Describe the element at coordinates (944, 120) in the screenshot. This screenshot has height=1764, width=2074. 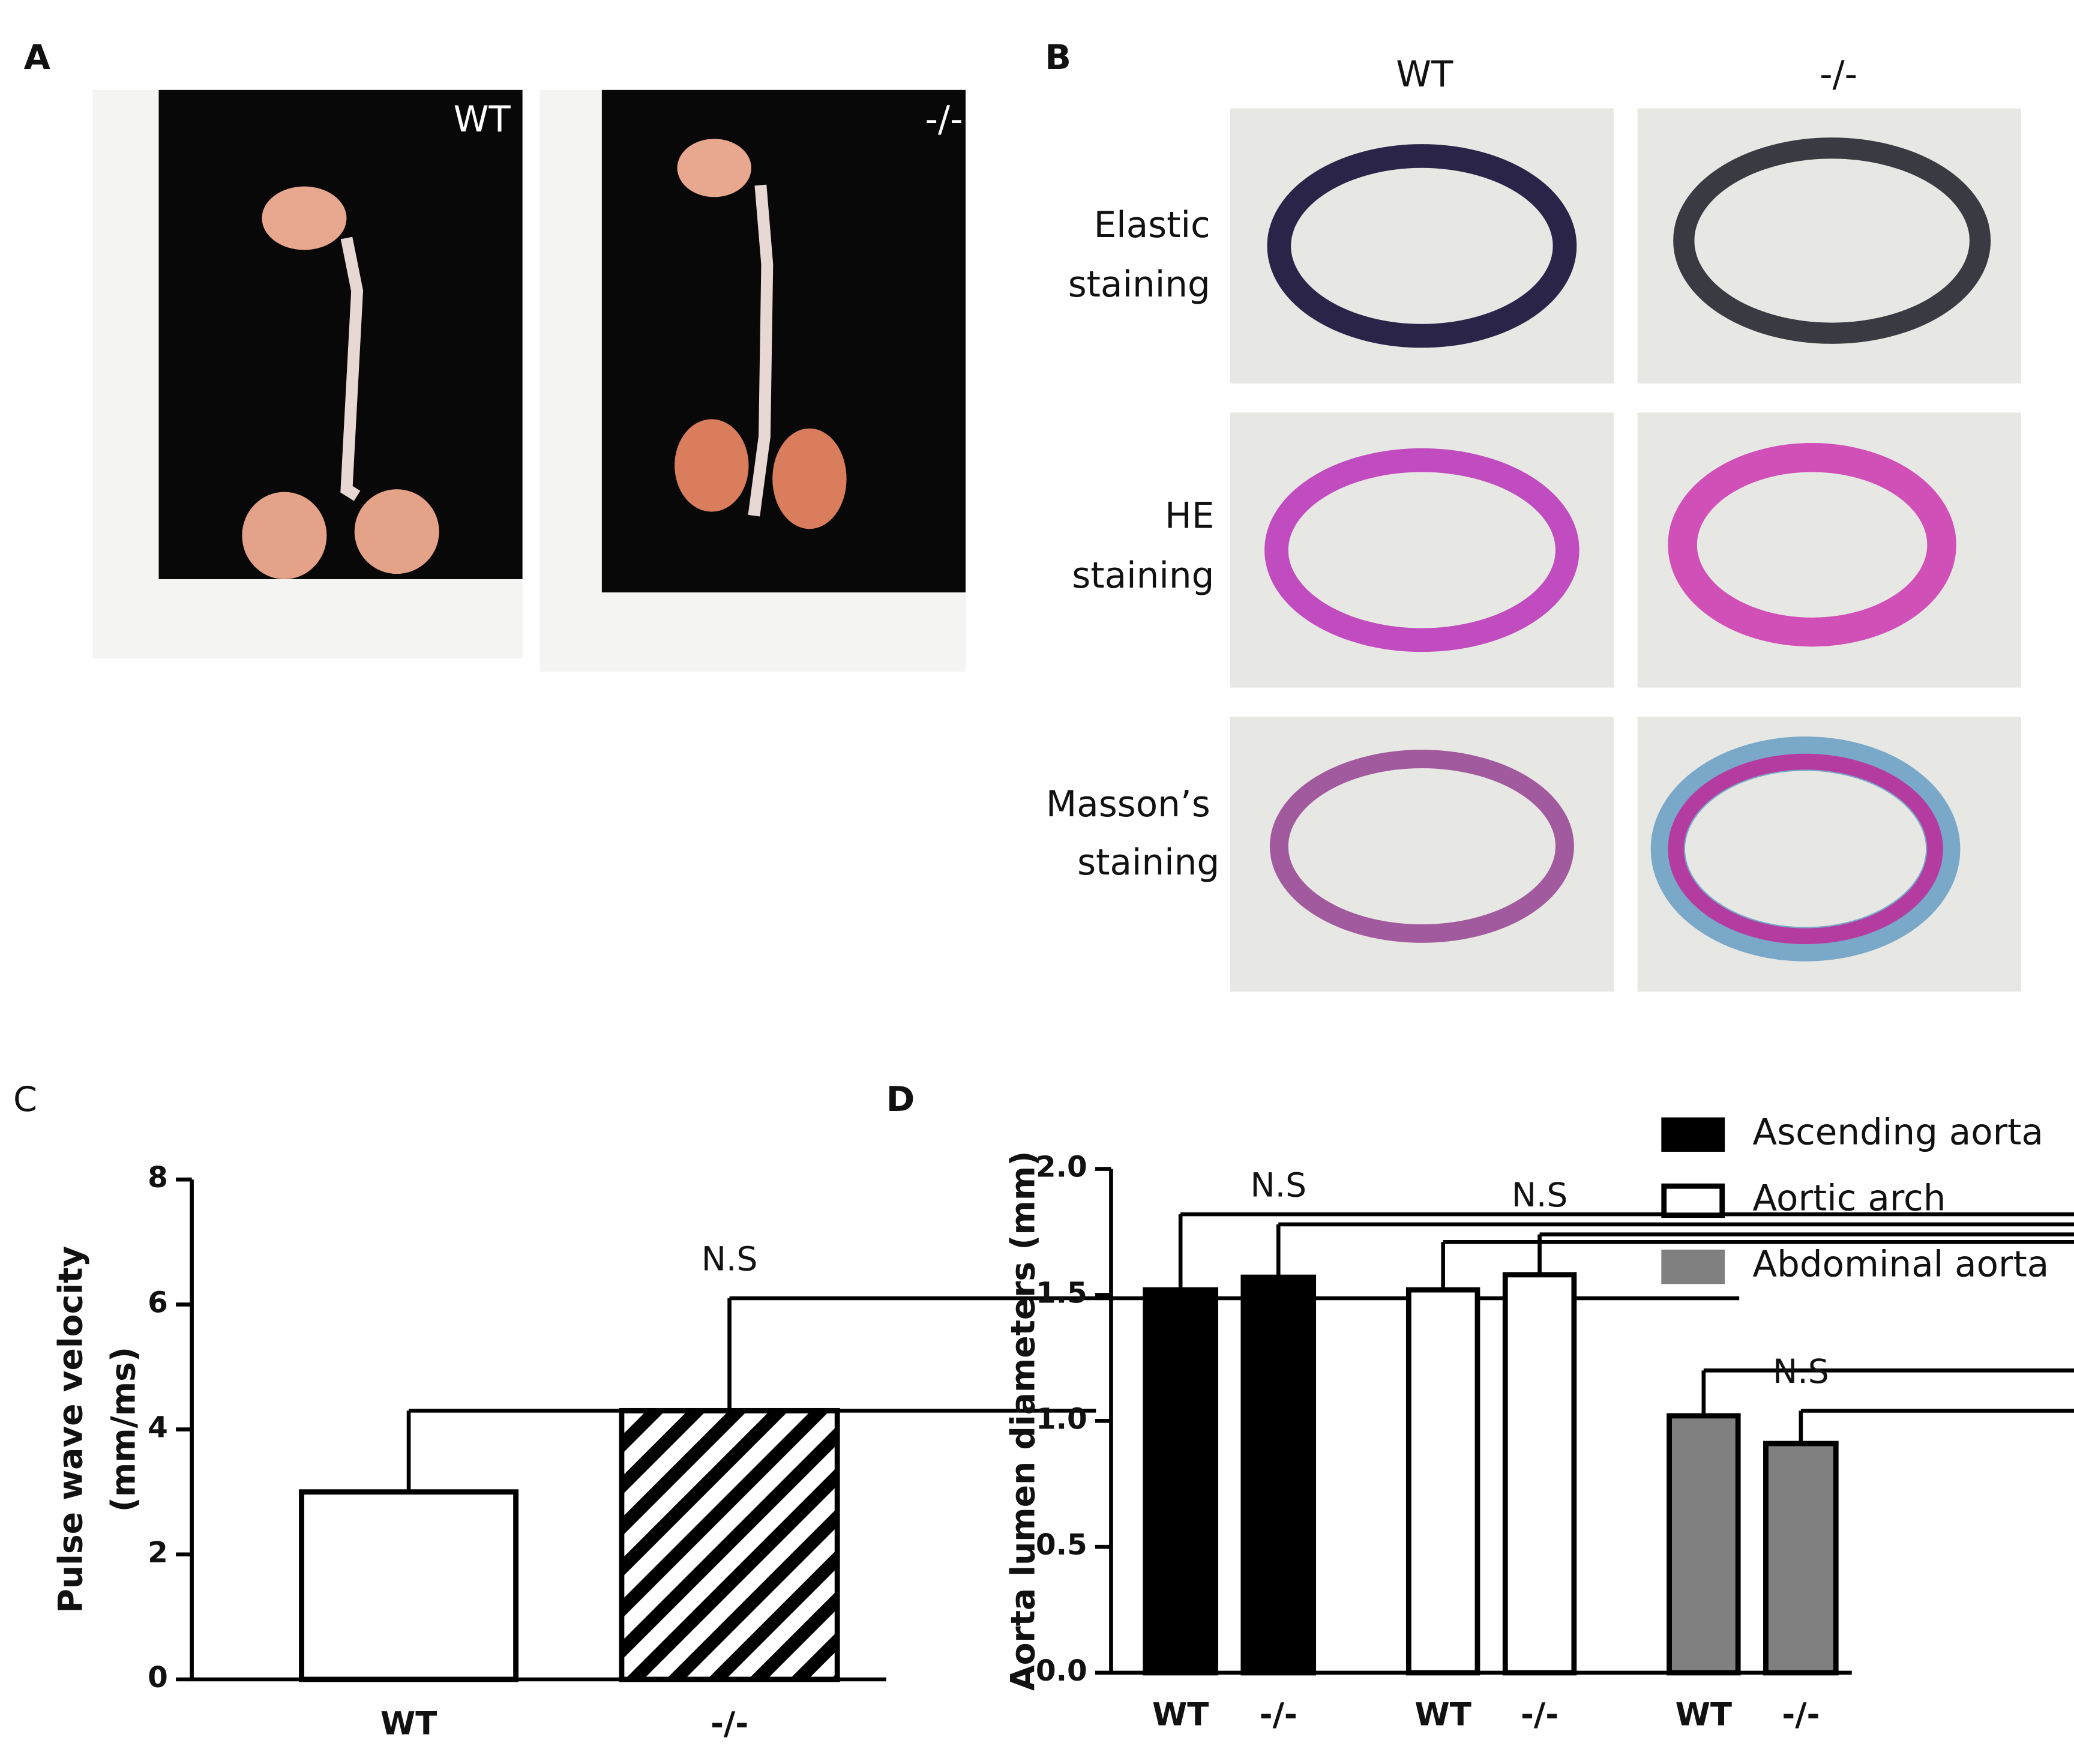
I see `photo-label: -/-` at that location.